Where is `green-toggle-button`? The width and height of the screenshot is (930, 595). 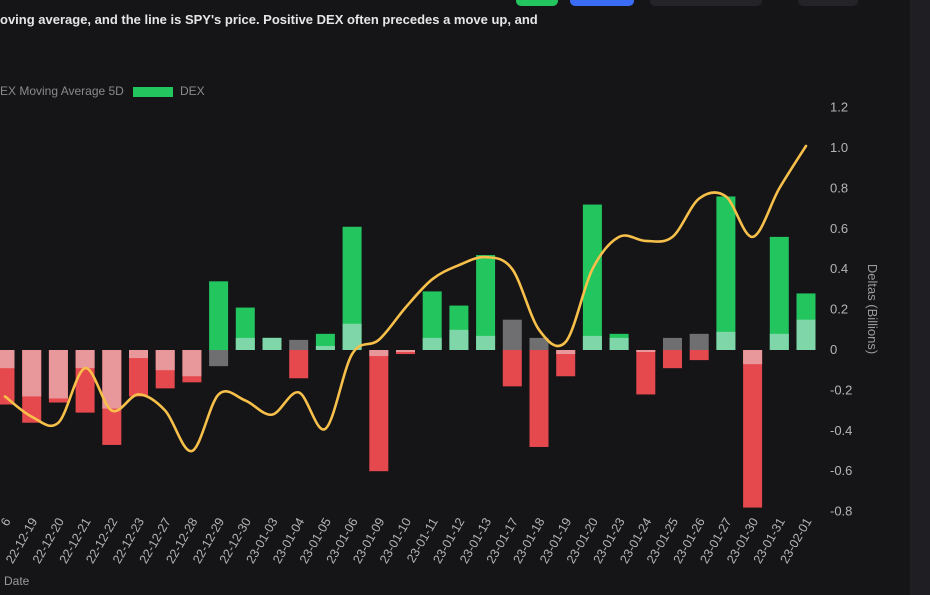 green-toggle-button is located at coordinates (537, 3).